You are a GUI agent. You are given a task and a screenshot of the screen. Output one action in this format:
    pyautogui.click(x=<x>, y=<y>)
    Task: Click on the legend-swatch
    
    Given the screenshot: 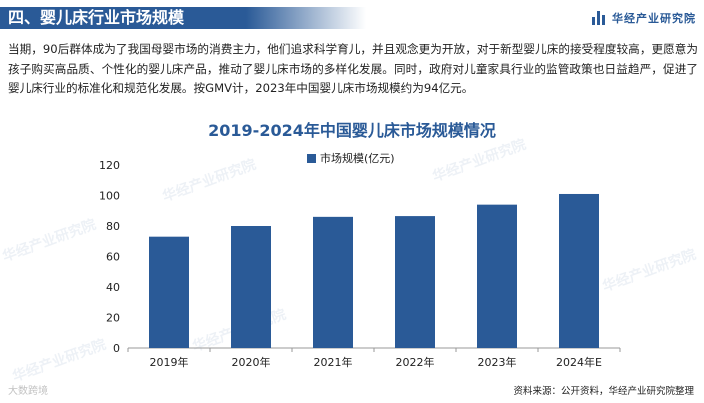 What is the action you would take?
    pyautogui.click(x=311, y=158)
    